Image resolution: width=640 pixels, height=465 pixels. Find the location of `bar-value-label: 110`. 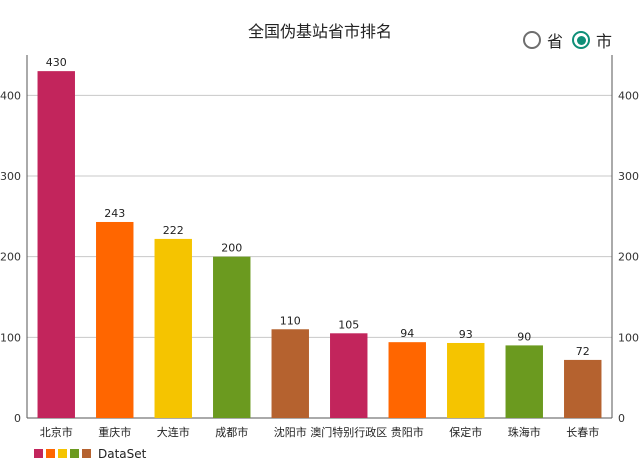

bar-value-label: 110 is located at coordinates (290, 320).